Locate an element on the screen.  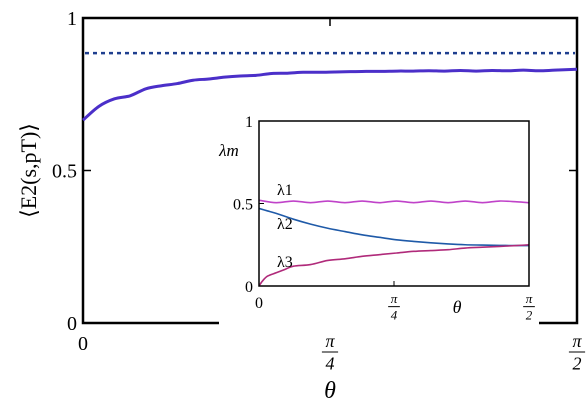
inset-y-tick-label: 1 is located at coordinates (249, 122).